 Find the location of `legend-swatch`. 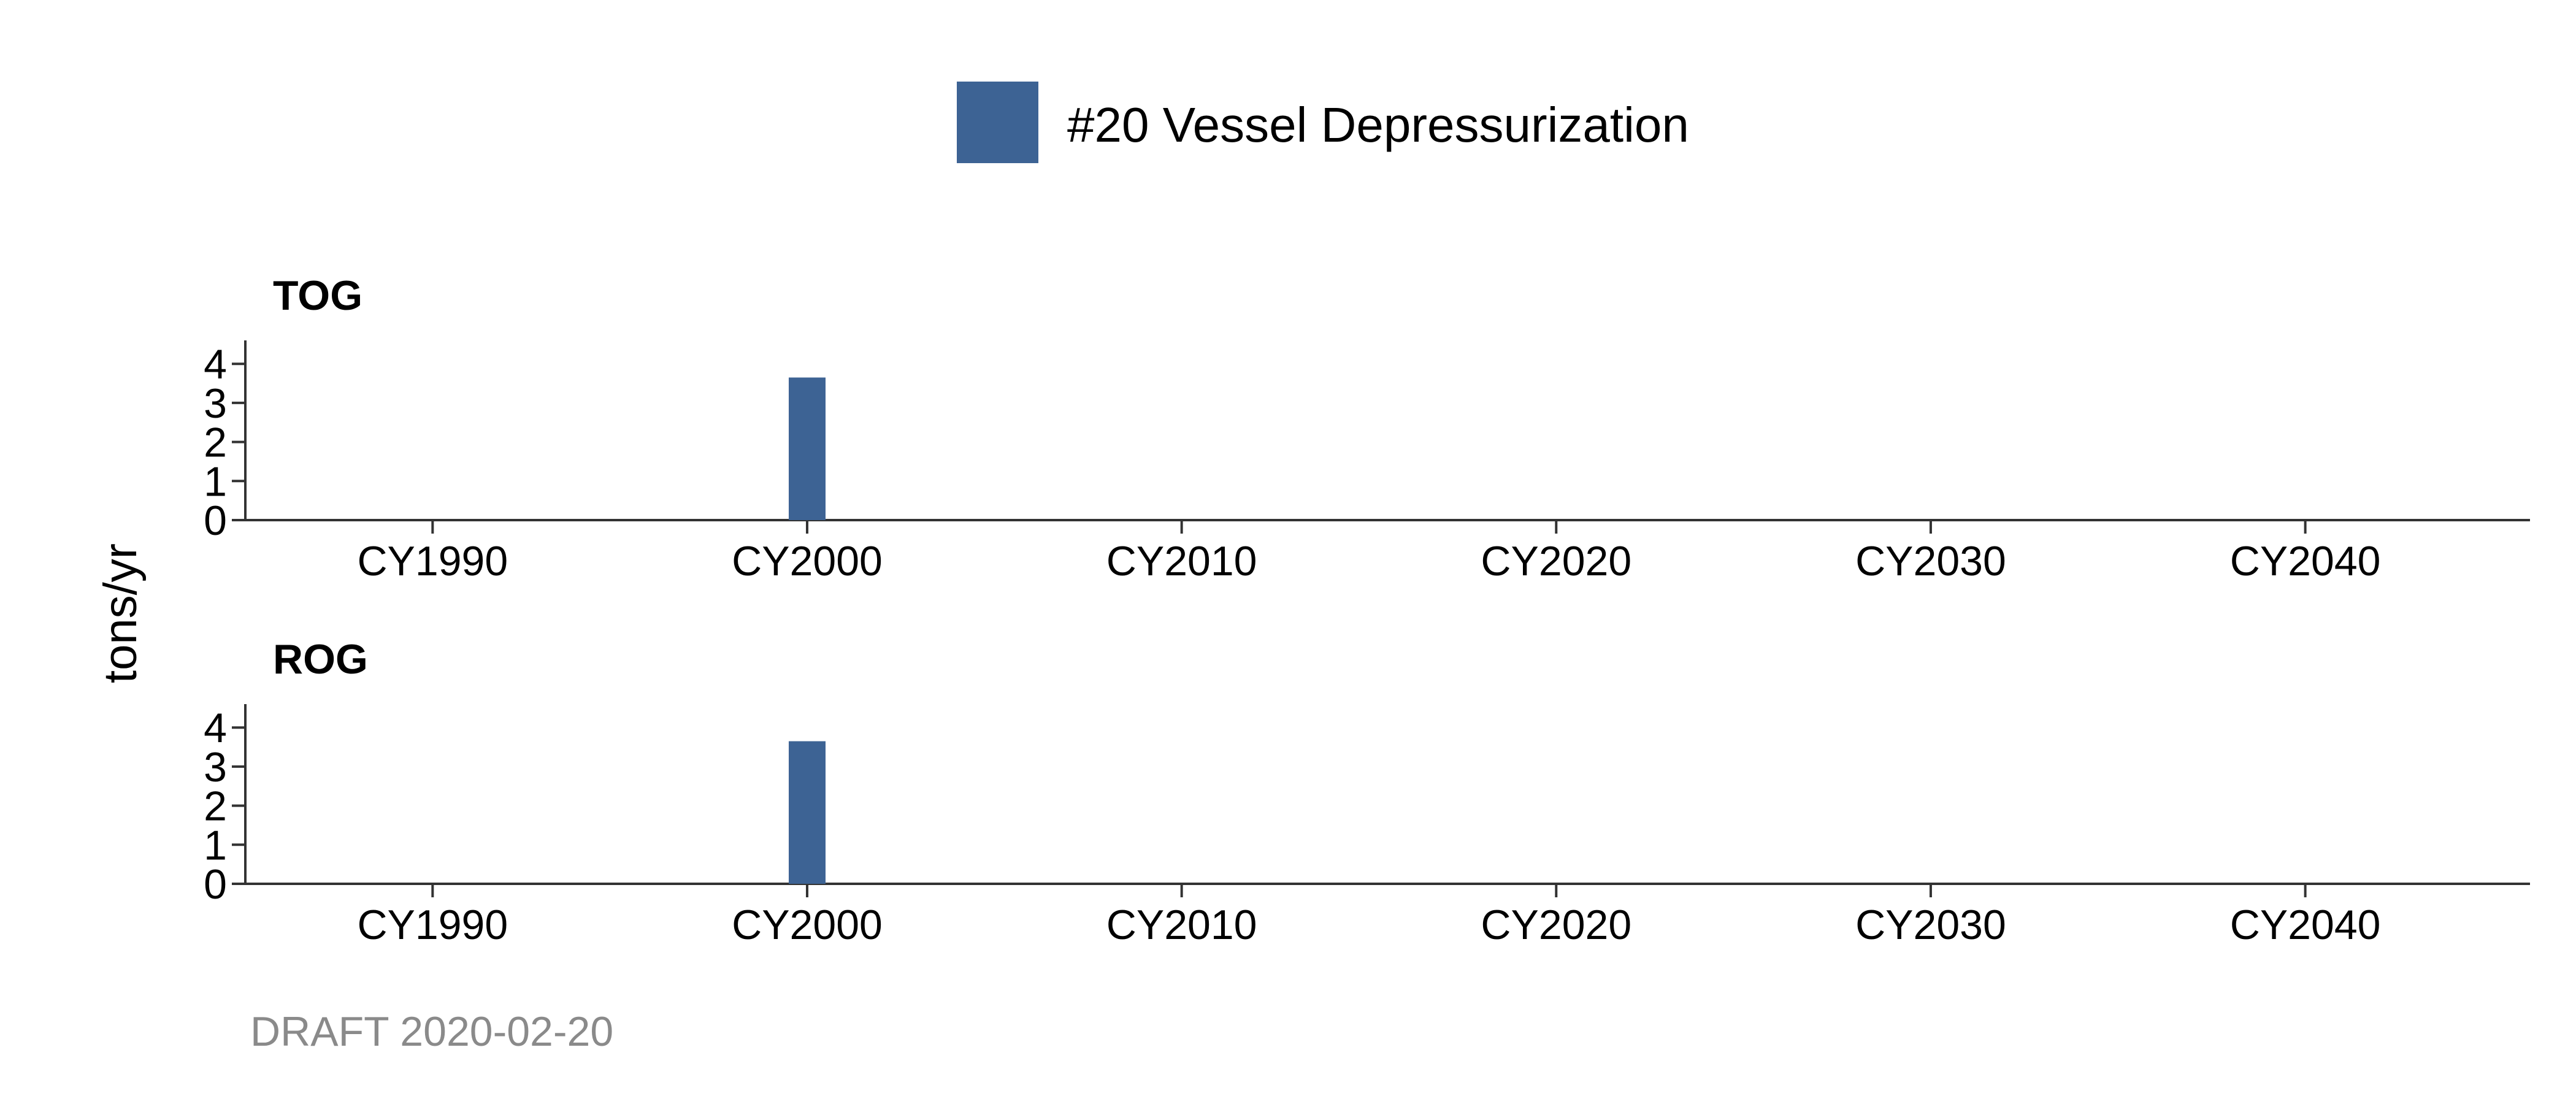

legend-swatch is located at coordinates (997, 122).